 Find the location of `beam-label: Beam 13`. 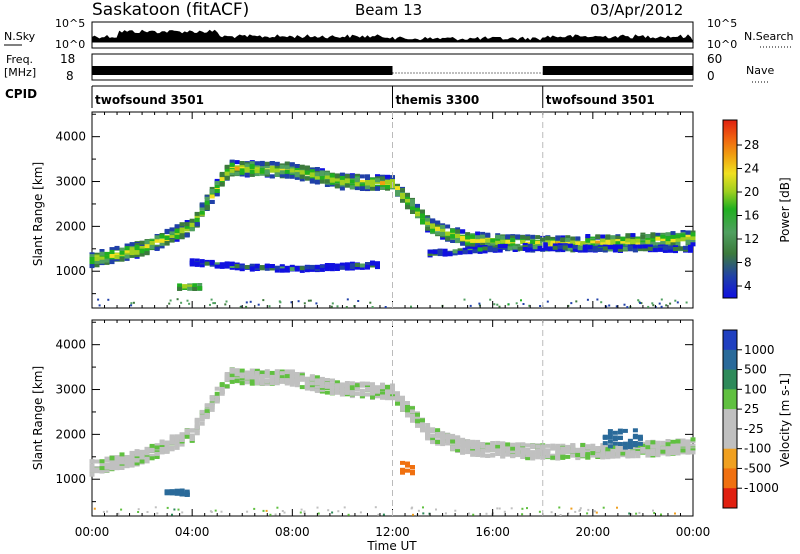

beam-label: Beam 13 is located at coordinates (388, 10).